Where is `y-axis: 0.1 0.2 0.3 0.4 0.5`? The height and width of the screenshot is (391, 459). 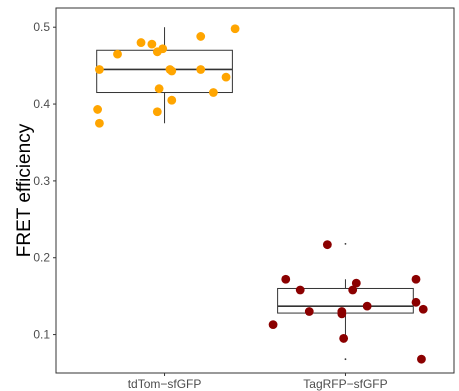
y-axis: 0.1 0.2 0.3 0.4 0.5 is located at coordinates (44, 181).